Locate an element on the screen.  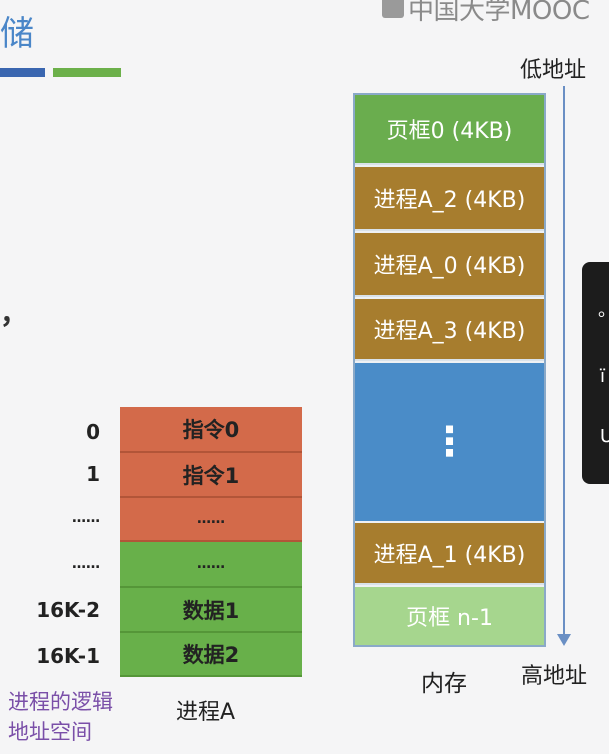
title-underline-blue is located at coordinates (22, 72).